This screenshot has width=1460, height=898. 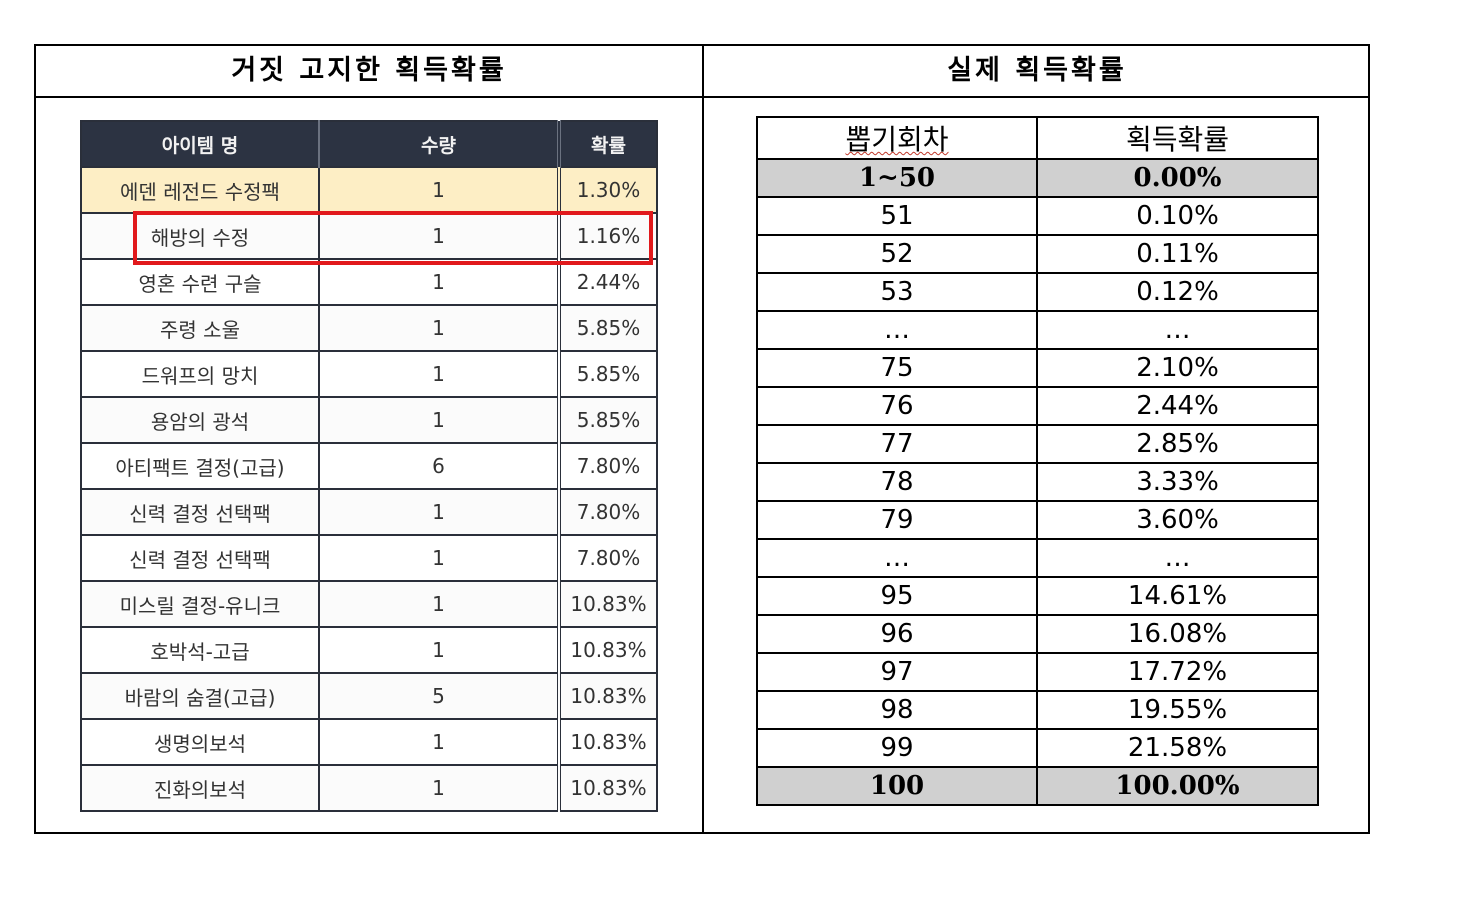 I want to click on header-row: 아이템 명 수량 확률, so click(x=369, y=144).